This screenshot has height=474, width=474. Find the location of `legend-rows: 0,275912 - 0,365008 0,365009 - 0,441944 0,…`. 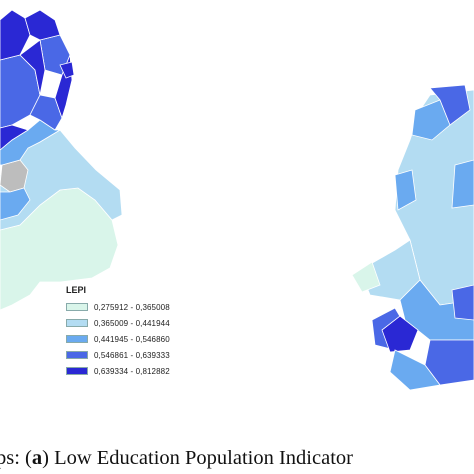

legend-rows: 0,275912 - 0,365008 0,365009 - 0,441944 0,… is located at coordinates (136, 339).